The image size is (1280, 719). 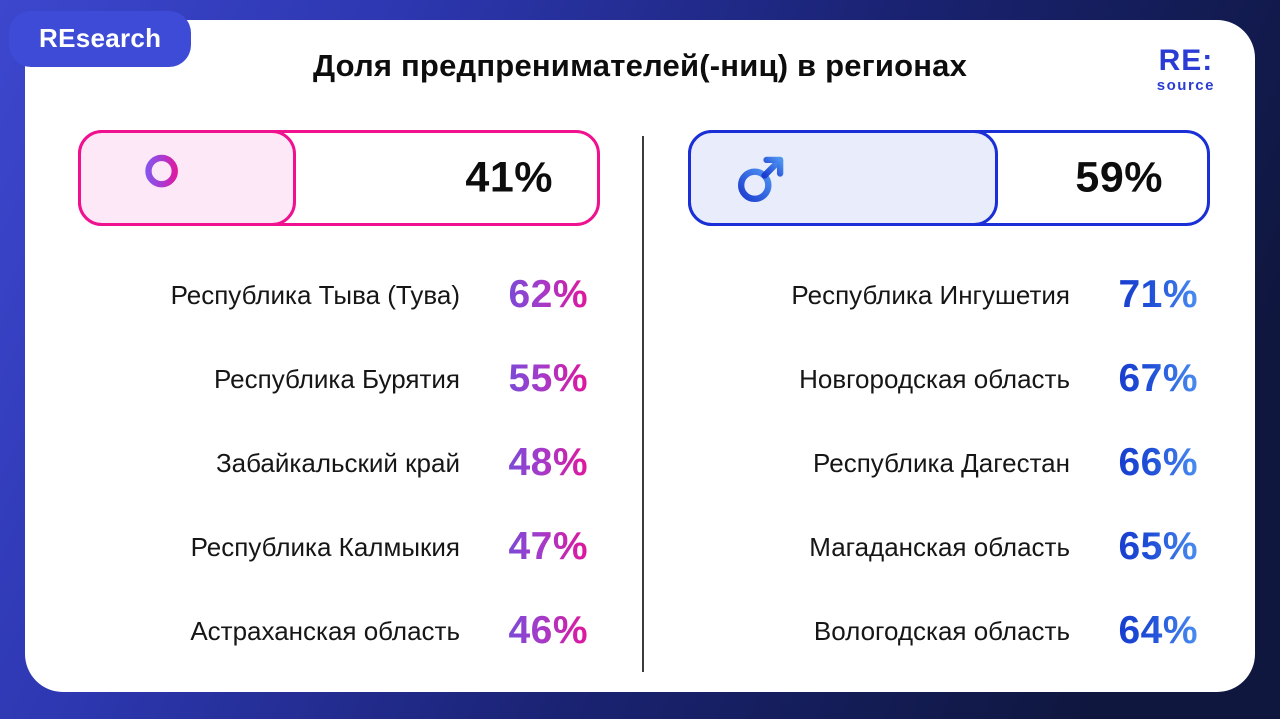 I want to click on region-value: 64%, so click(x=1146, y=631).